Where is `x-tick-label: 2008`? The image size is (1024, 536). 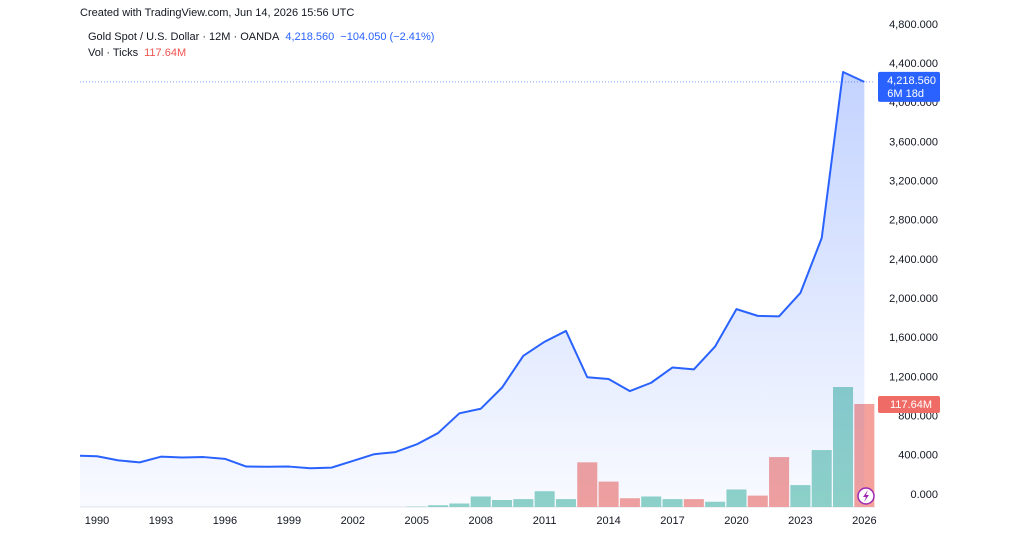
x-tick-label: 2008 is located at coordinates (480, 521).